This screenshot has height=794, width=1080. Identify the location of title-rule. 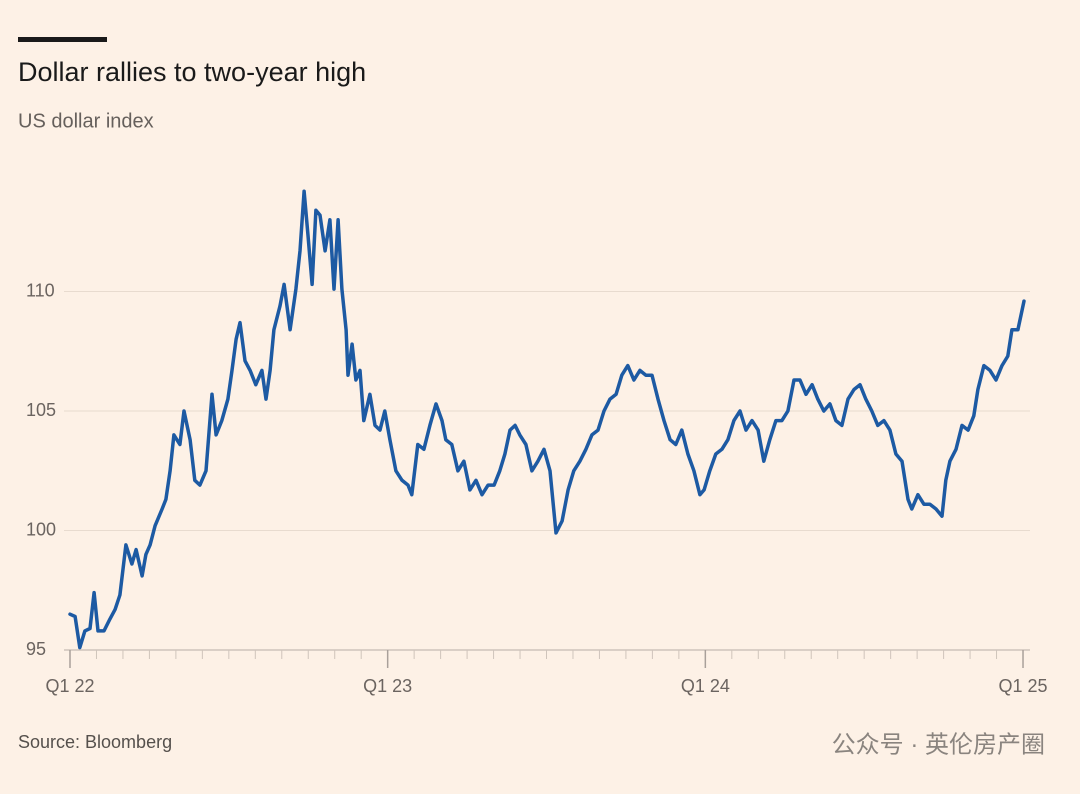
(62, 39).